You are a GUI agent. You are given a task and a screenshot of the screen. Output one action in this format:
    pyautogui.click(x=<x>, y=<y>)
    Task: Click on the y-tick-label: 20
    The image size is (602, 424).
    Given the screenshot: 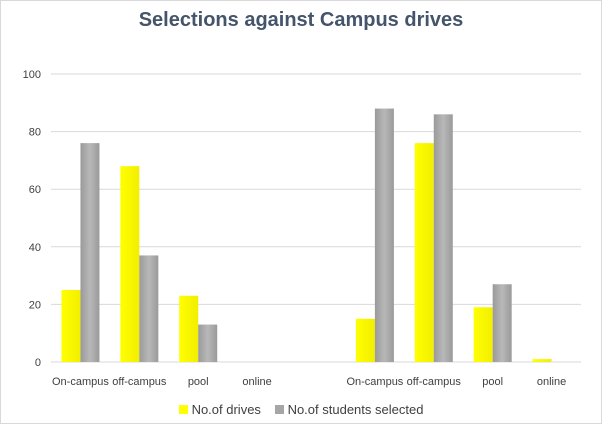 What is the action you would take?
    pyautogui.click(x=35, y=305)
    